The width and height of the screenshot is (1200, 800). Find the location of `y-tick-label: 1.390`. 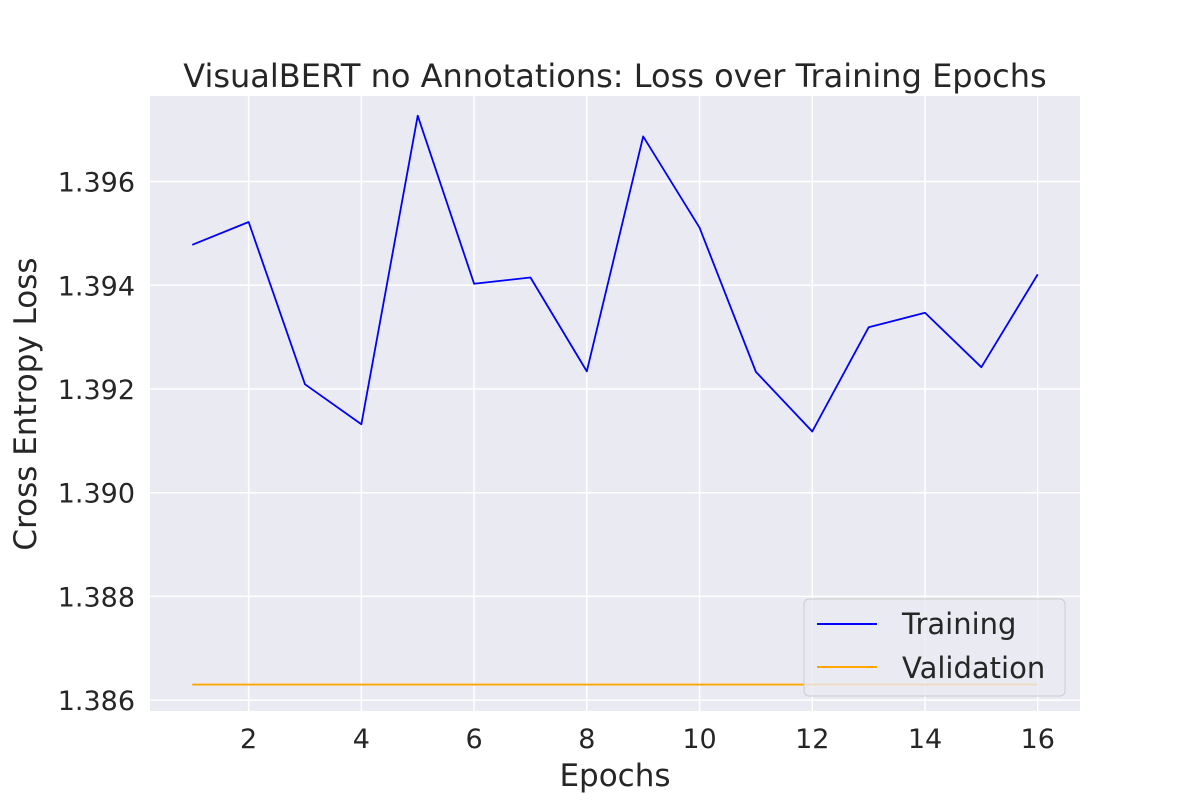

y-tick-label: 1.390 is located at coordinates (96, 494).